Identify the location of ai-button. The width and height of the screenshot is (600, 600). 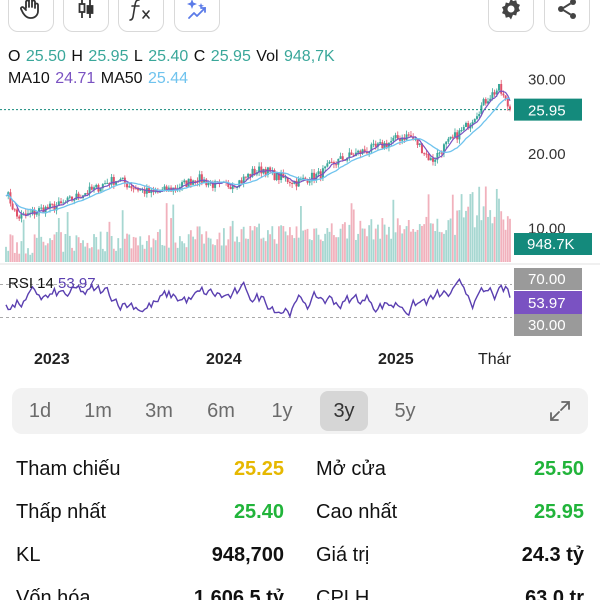
(197, 16).